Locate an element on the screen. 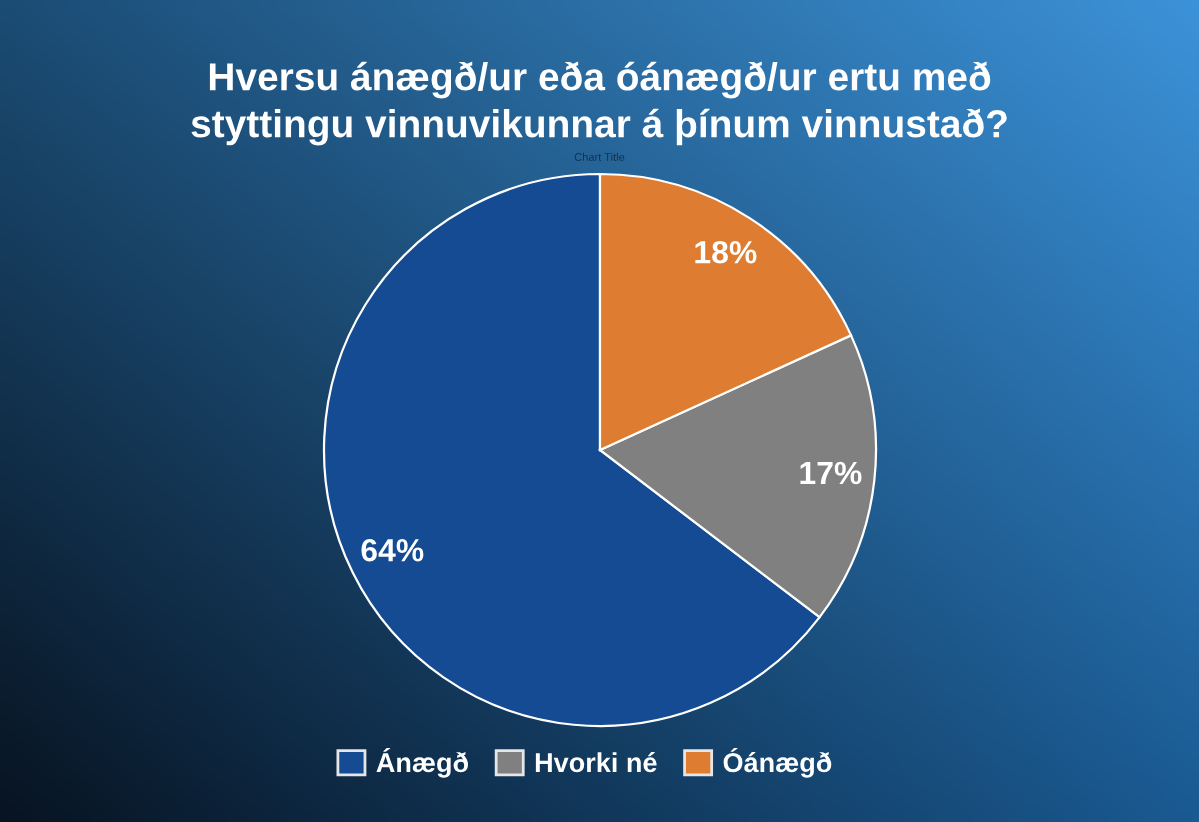 This screenshot has height=822, width=1199. legend-label: Hvorki né is located at coordinates (596, 762).